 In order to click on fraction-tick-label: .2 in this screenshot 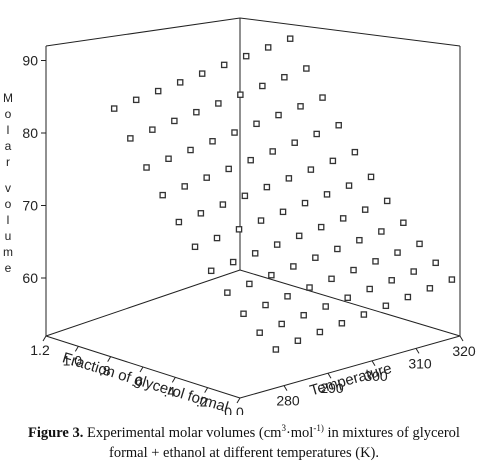, I will do `click(202, 402)`.